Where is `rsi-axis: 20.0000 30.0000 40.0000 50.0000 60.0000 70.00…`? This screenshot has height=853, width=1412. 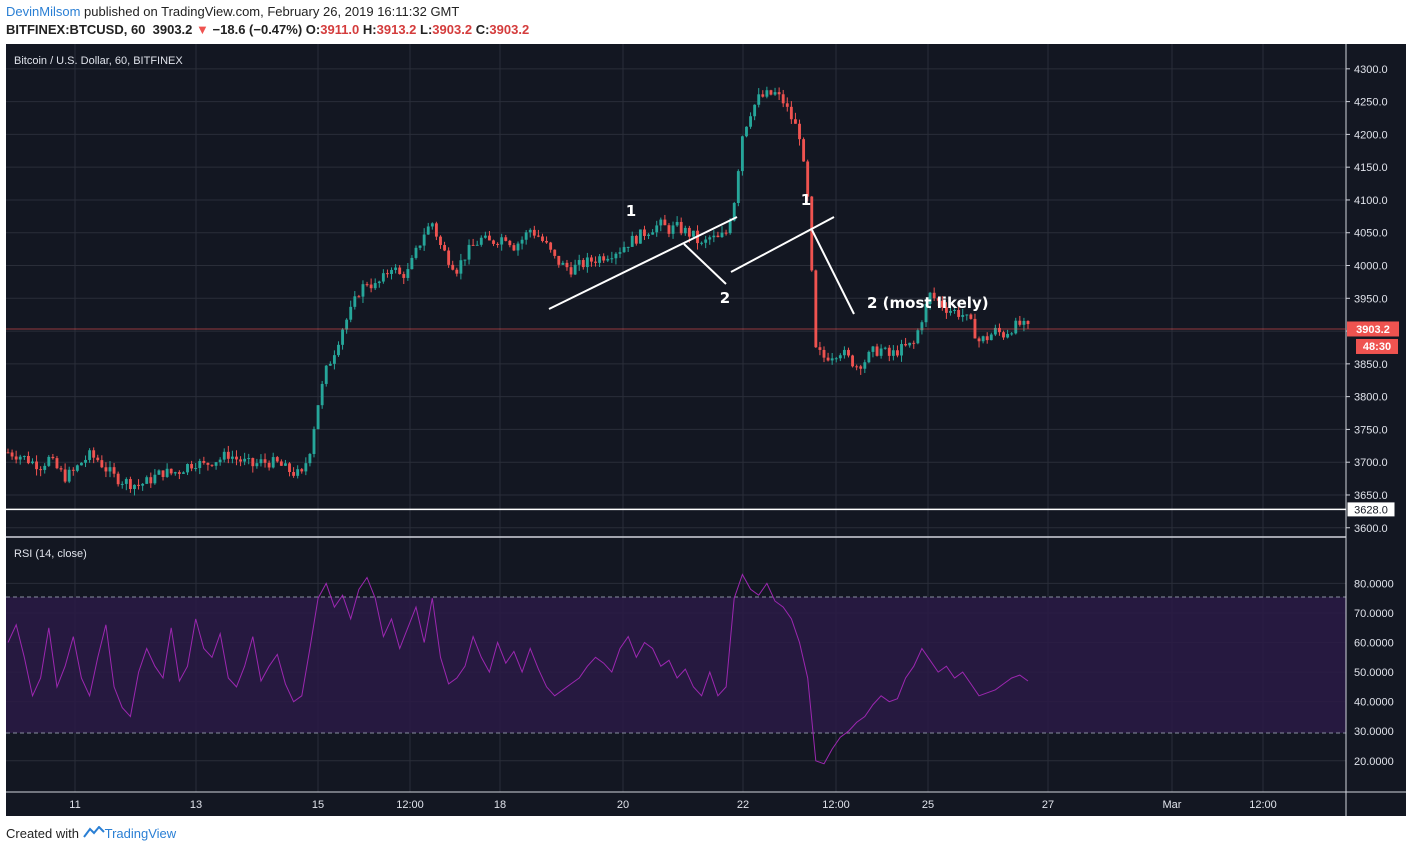
rsi-axis: 20.0000 30.0000 40.0000 50.0000 60.0000 70.00… is located at coordinates (1374, 672).